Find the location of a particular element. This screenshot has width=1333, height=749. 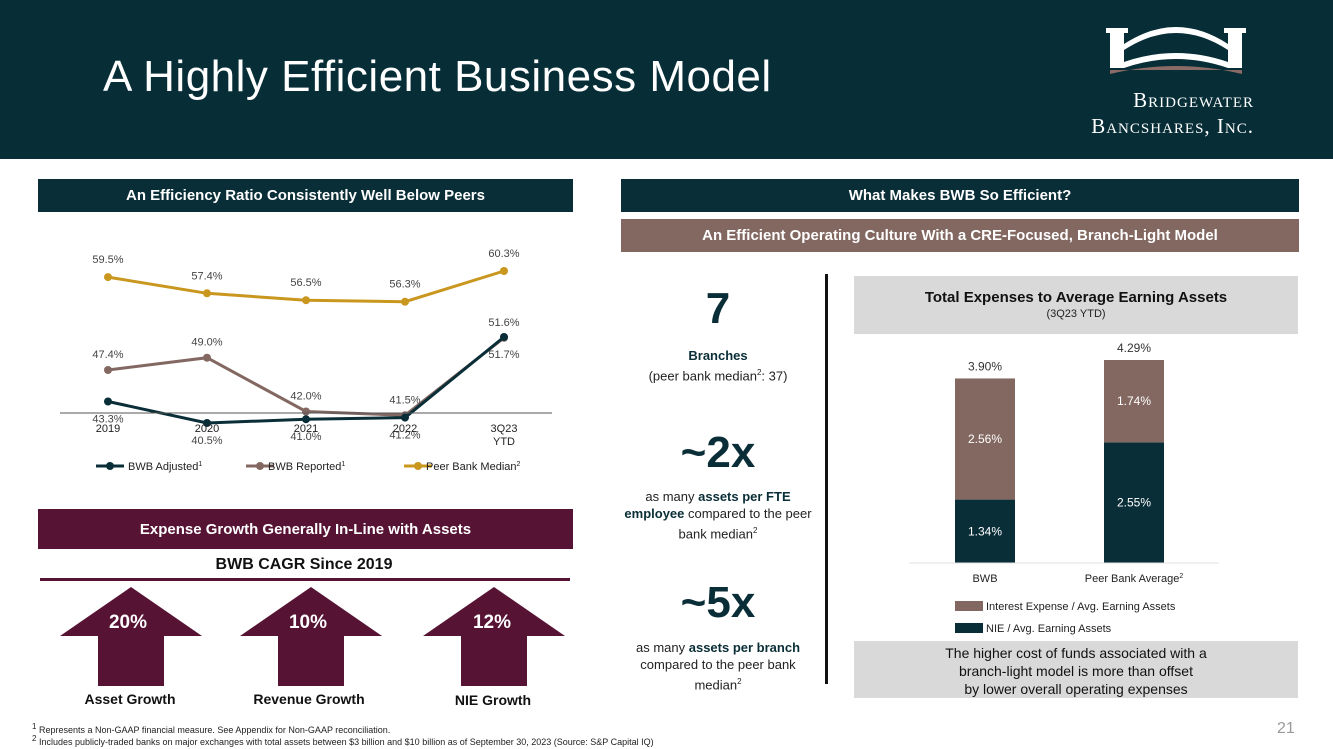

label-bwb-reported-2022: 41.5% is located at coordinates (404, 400).